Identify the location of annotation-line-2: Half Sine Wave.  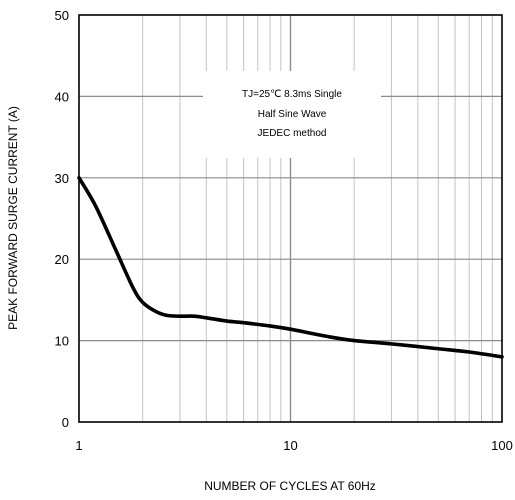
(292, 114).